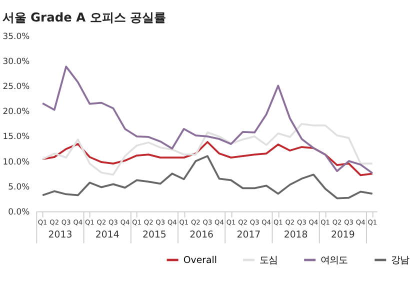  I want to click on y-tick-label: 5.0%, so click(19, 186).